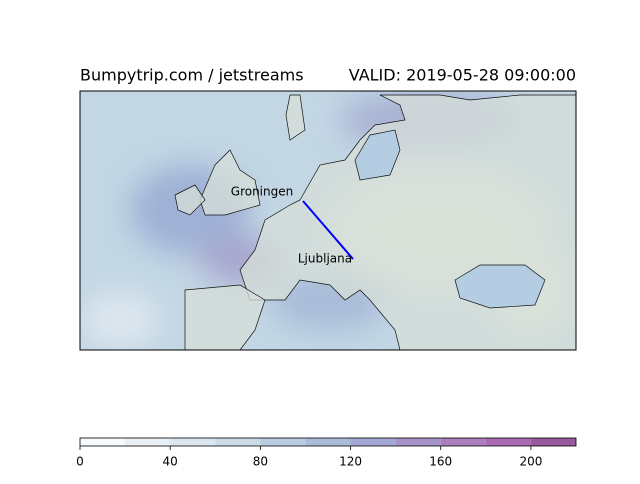  I want to click on title: Bumpytrip.com / jetstreams, so click(192, 75).